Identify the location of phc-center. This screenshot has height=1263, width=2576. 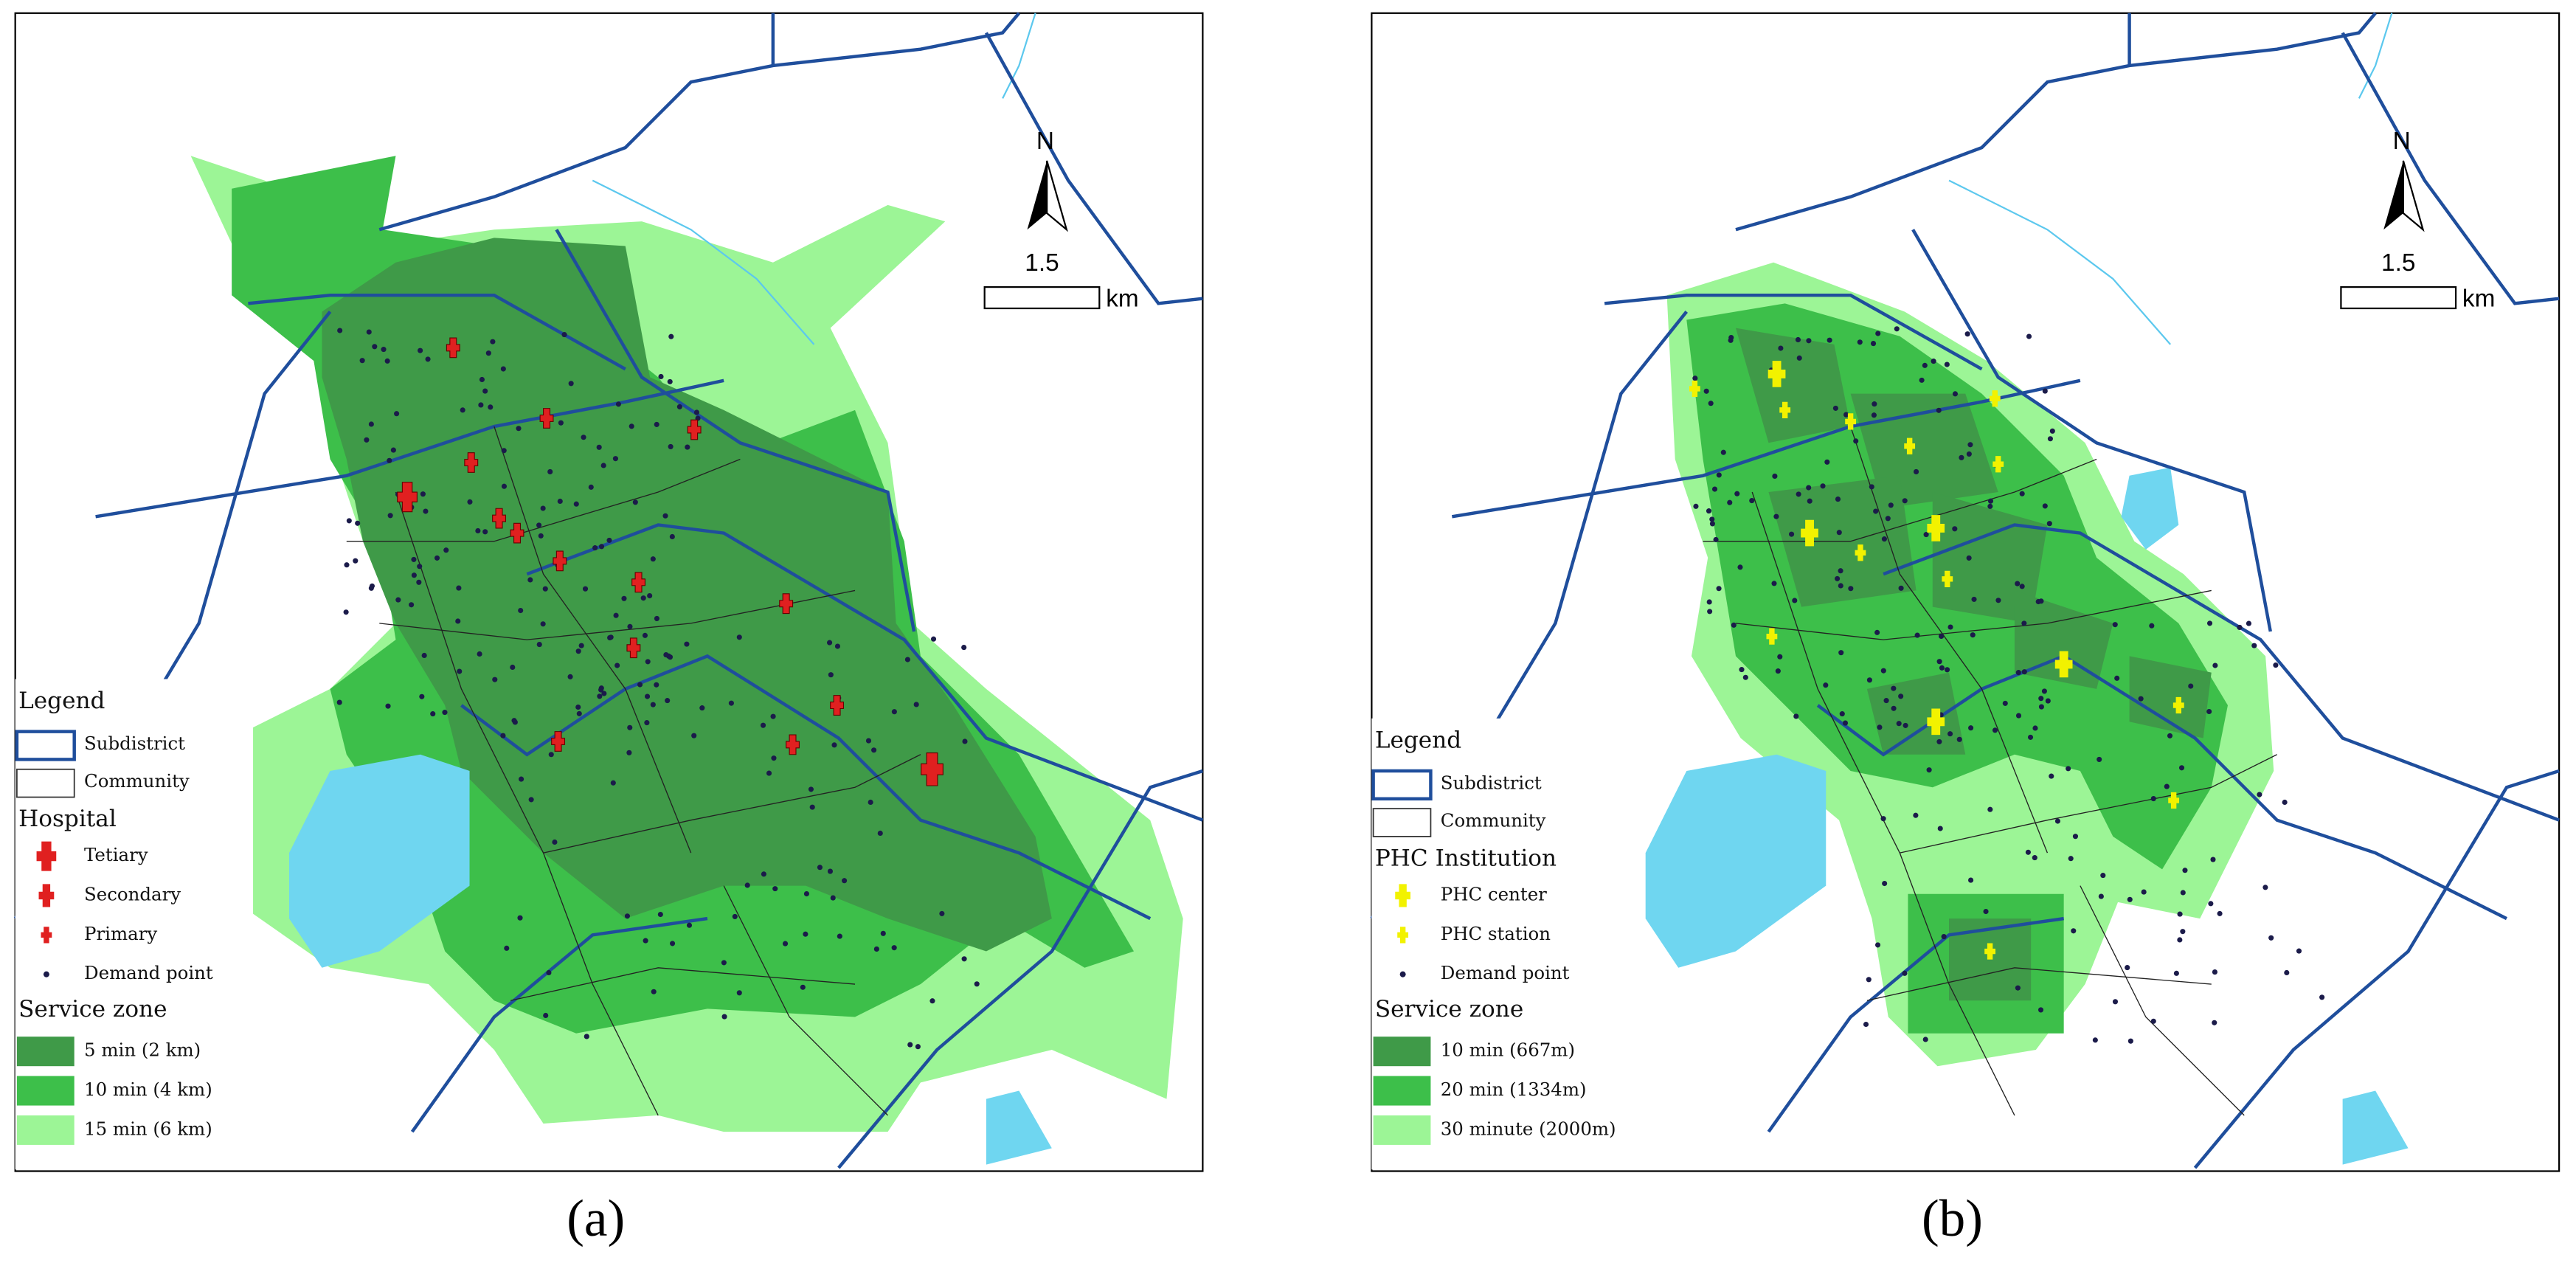
(1777, 374).